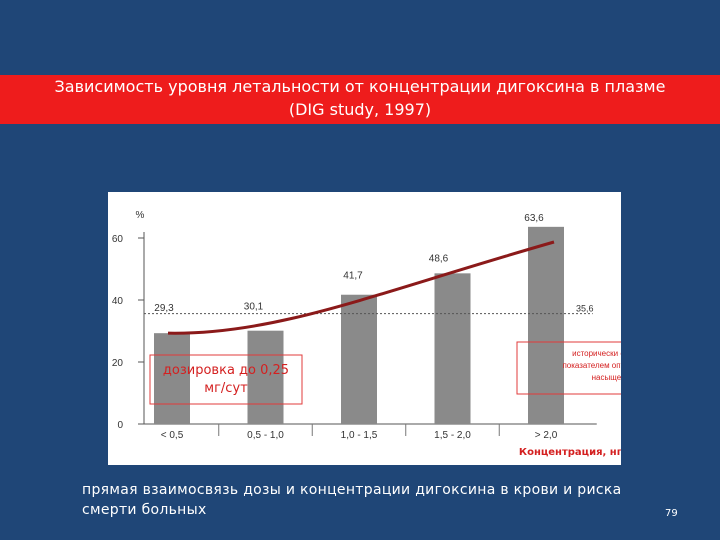 This screenshot has height=540, width=720. I want to click on dosage-callout-box, so click(226, 379).